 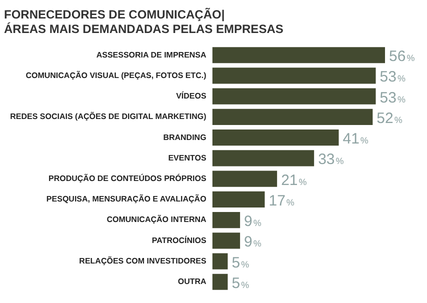 What do you see at coordinates (143, 260) in the screenshot?
I see `y-tick-label: RELAÇÕES COM INVESTIDORES` at bounding box center [143, 260].